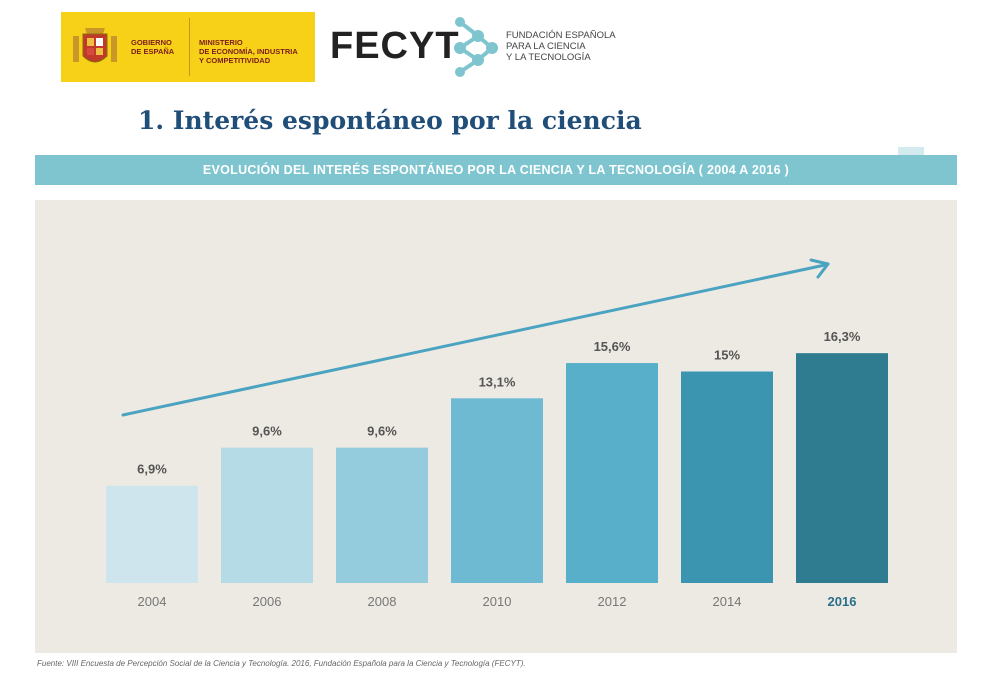  I want to click on fecyt-molecule-icon, so click(476, 47).